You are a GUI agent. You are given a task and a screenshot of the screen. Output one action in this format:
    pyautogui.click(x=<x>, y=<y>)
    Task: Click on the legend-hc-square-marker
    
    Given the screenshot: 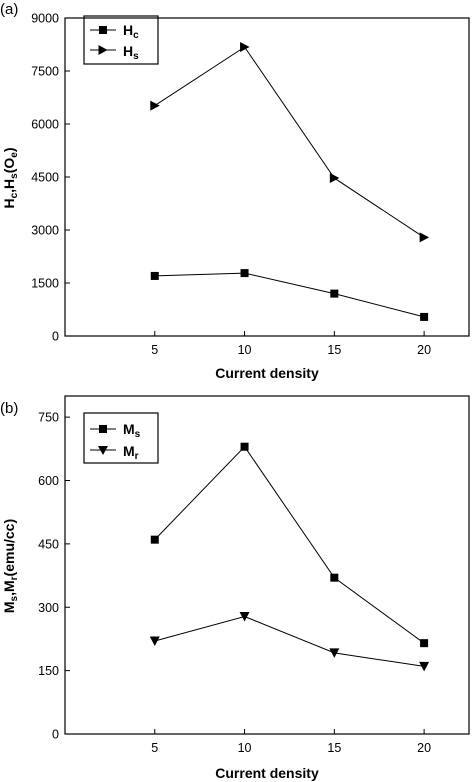 What is the action you would take?
    pyautogui.click(x=103, y=30)
    